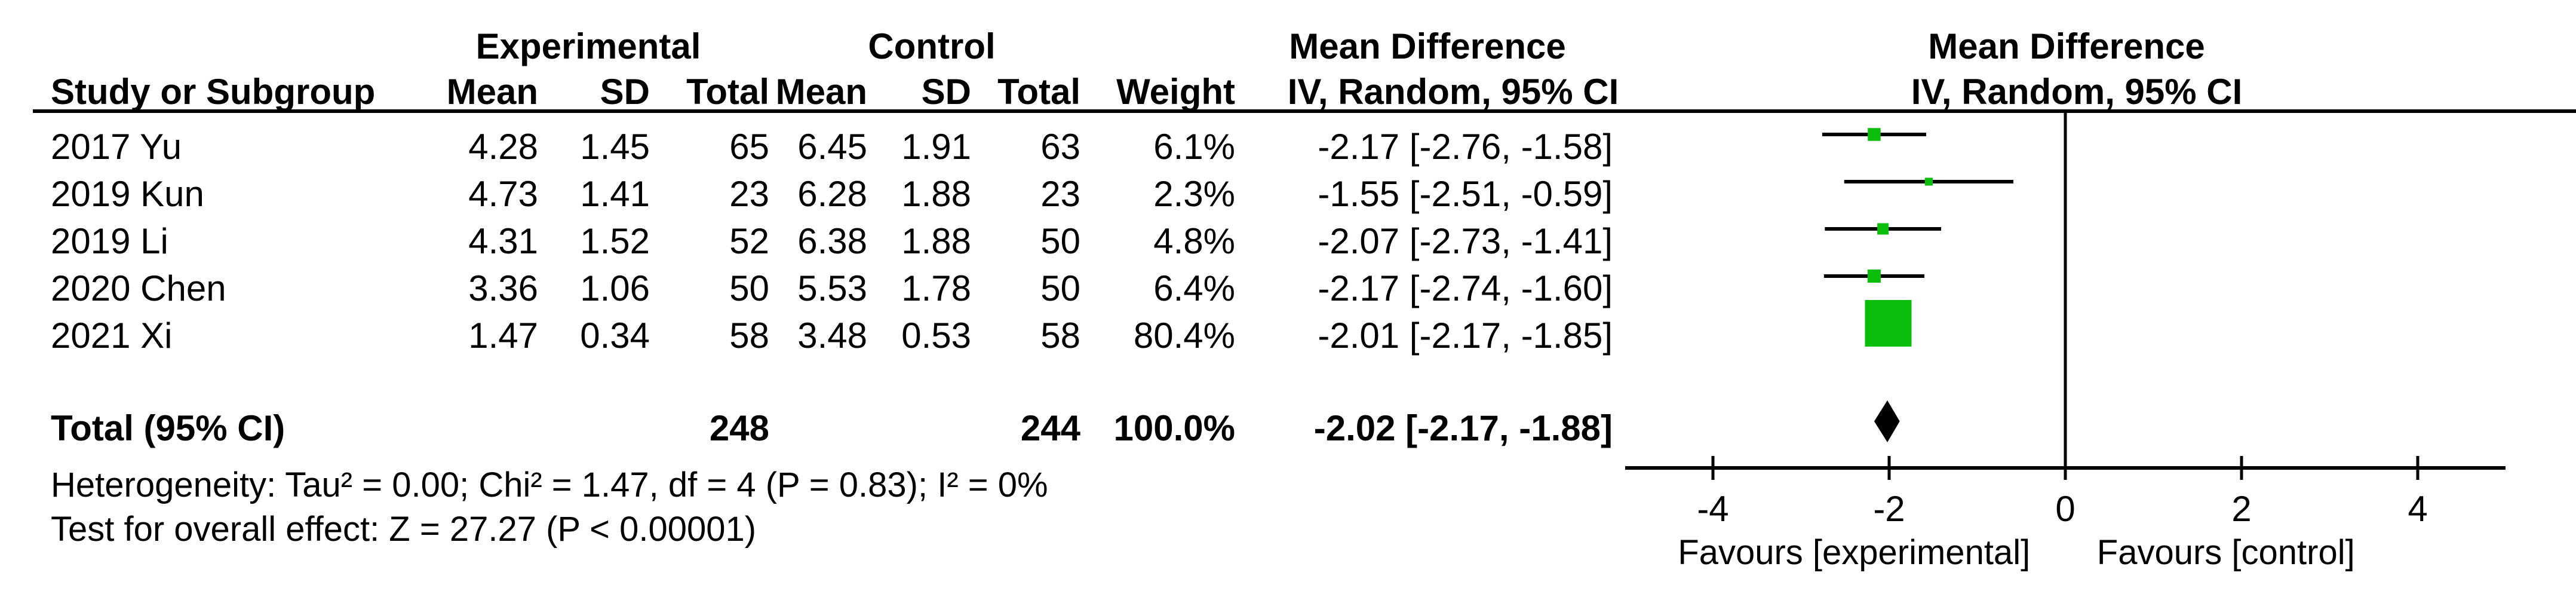 The height and width of the screenshot is (600, 2576). Describe the element at coordinates (503, 147) in the screenshot. I see `study-row-exp_mean: 4.28` at that location.